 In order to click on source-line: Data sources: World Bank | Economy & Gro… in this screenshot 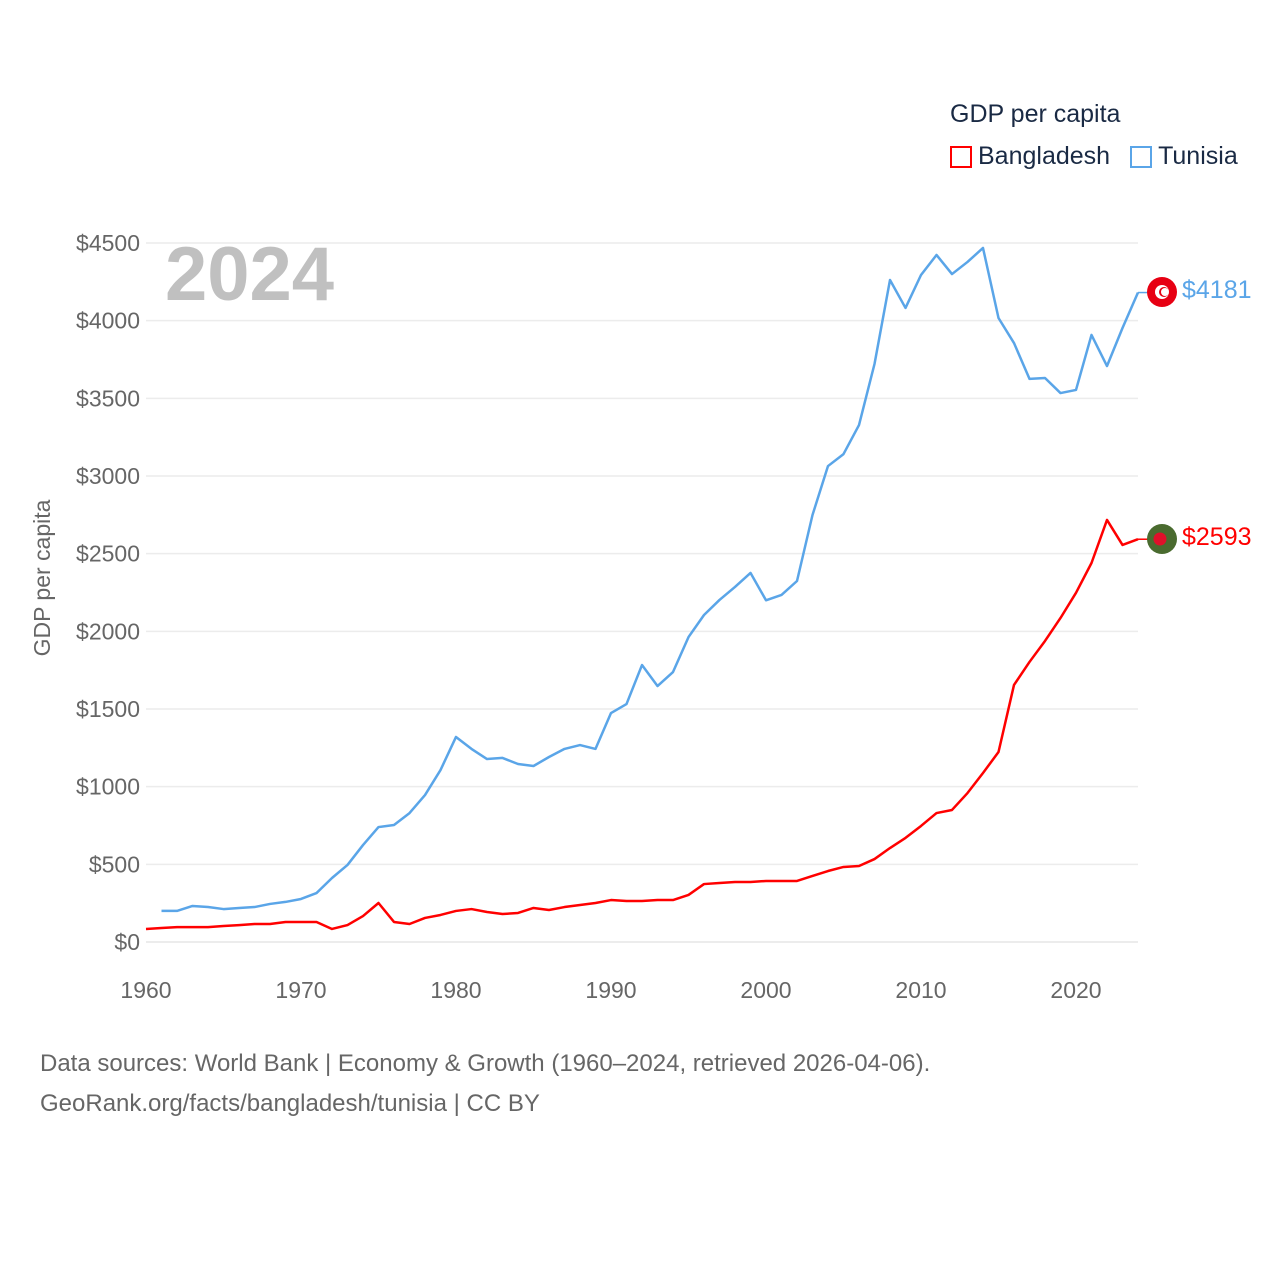, I will do `click(485, 1063)`.